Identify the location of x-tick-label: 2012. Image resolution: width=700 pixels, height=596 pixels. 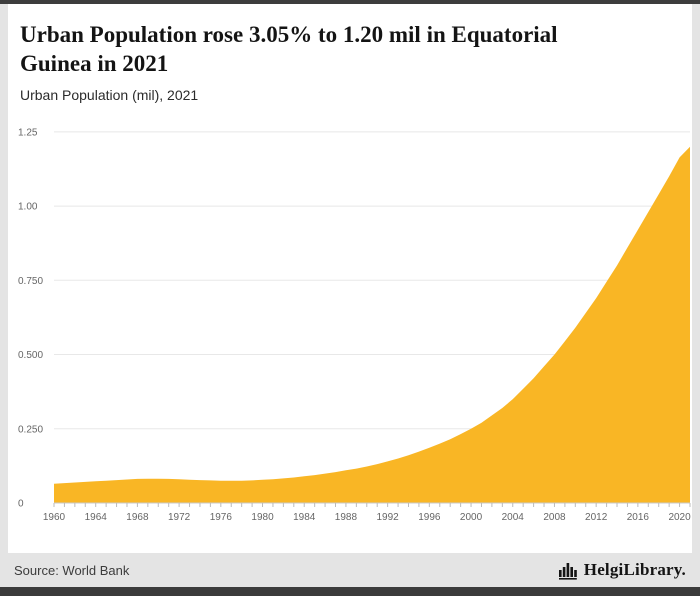
(596, 517).